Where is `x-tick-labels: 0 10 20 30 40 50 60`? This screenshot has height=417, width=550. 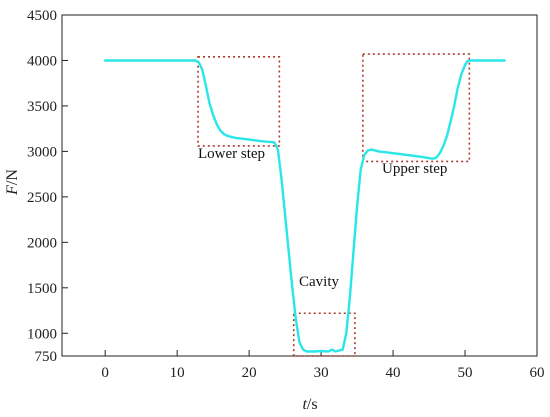
x-tick-labels: 0 10 20 30 40 50 60 is located at coordinates (322, 373).